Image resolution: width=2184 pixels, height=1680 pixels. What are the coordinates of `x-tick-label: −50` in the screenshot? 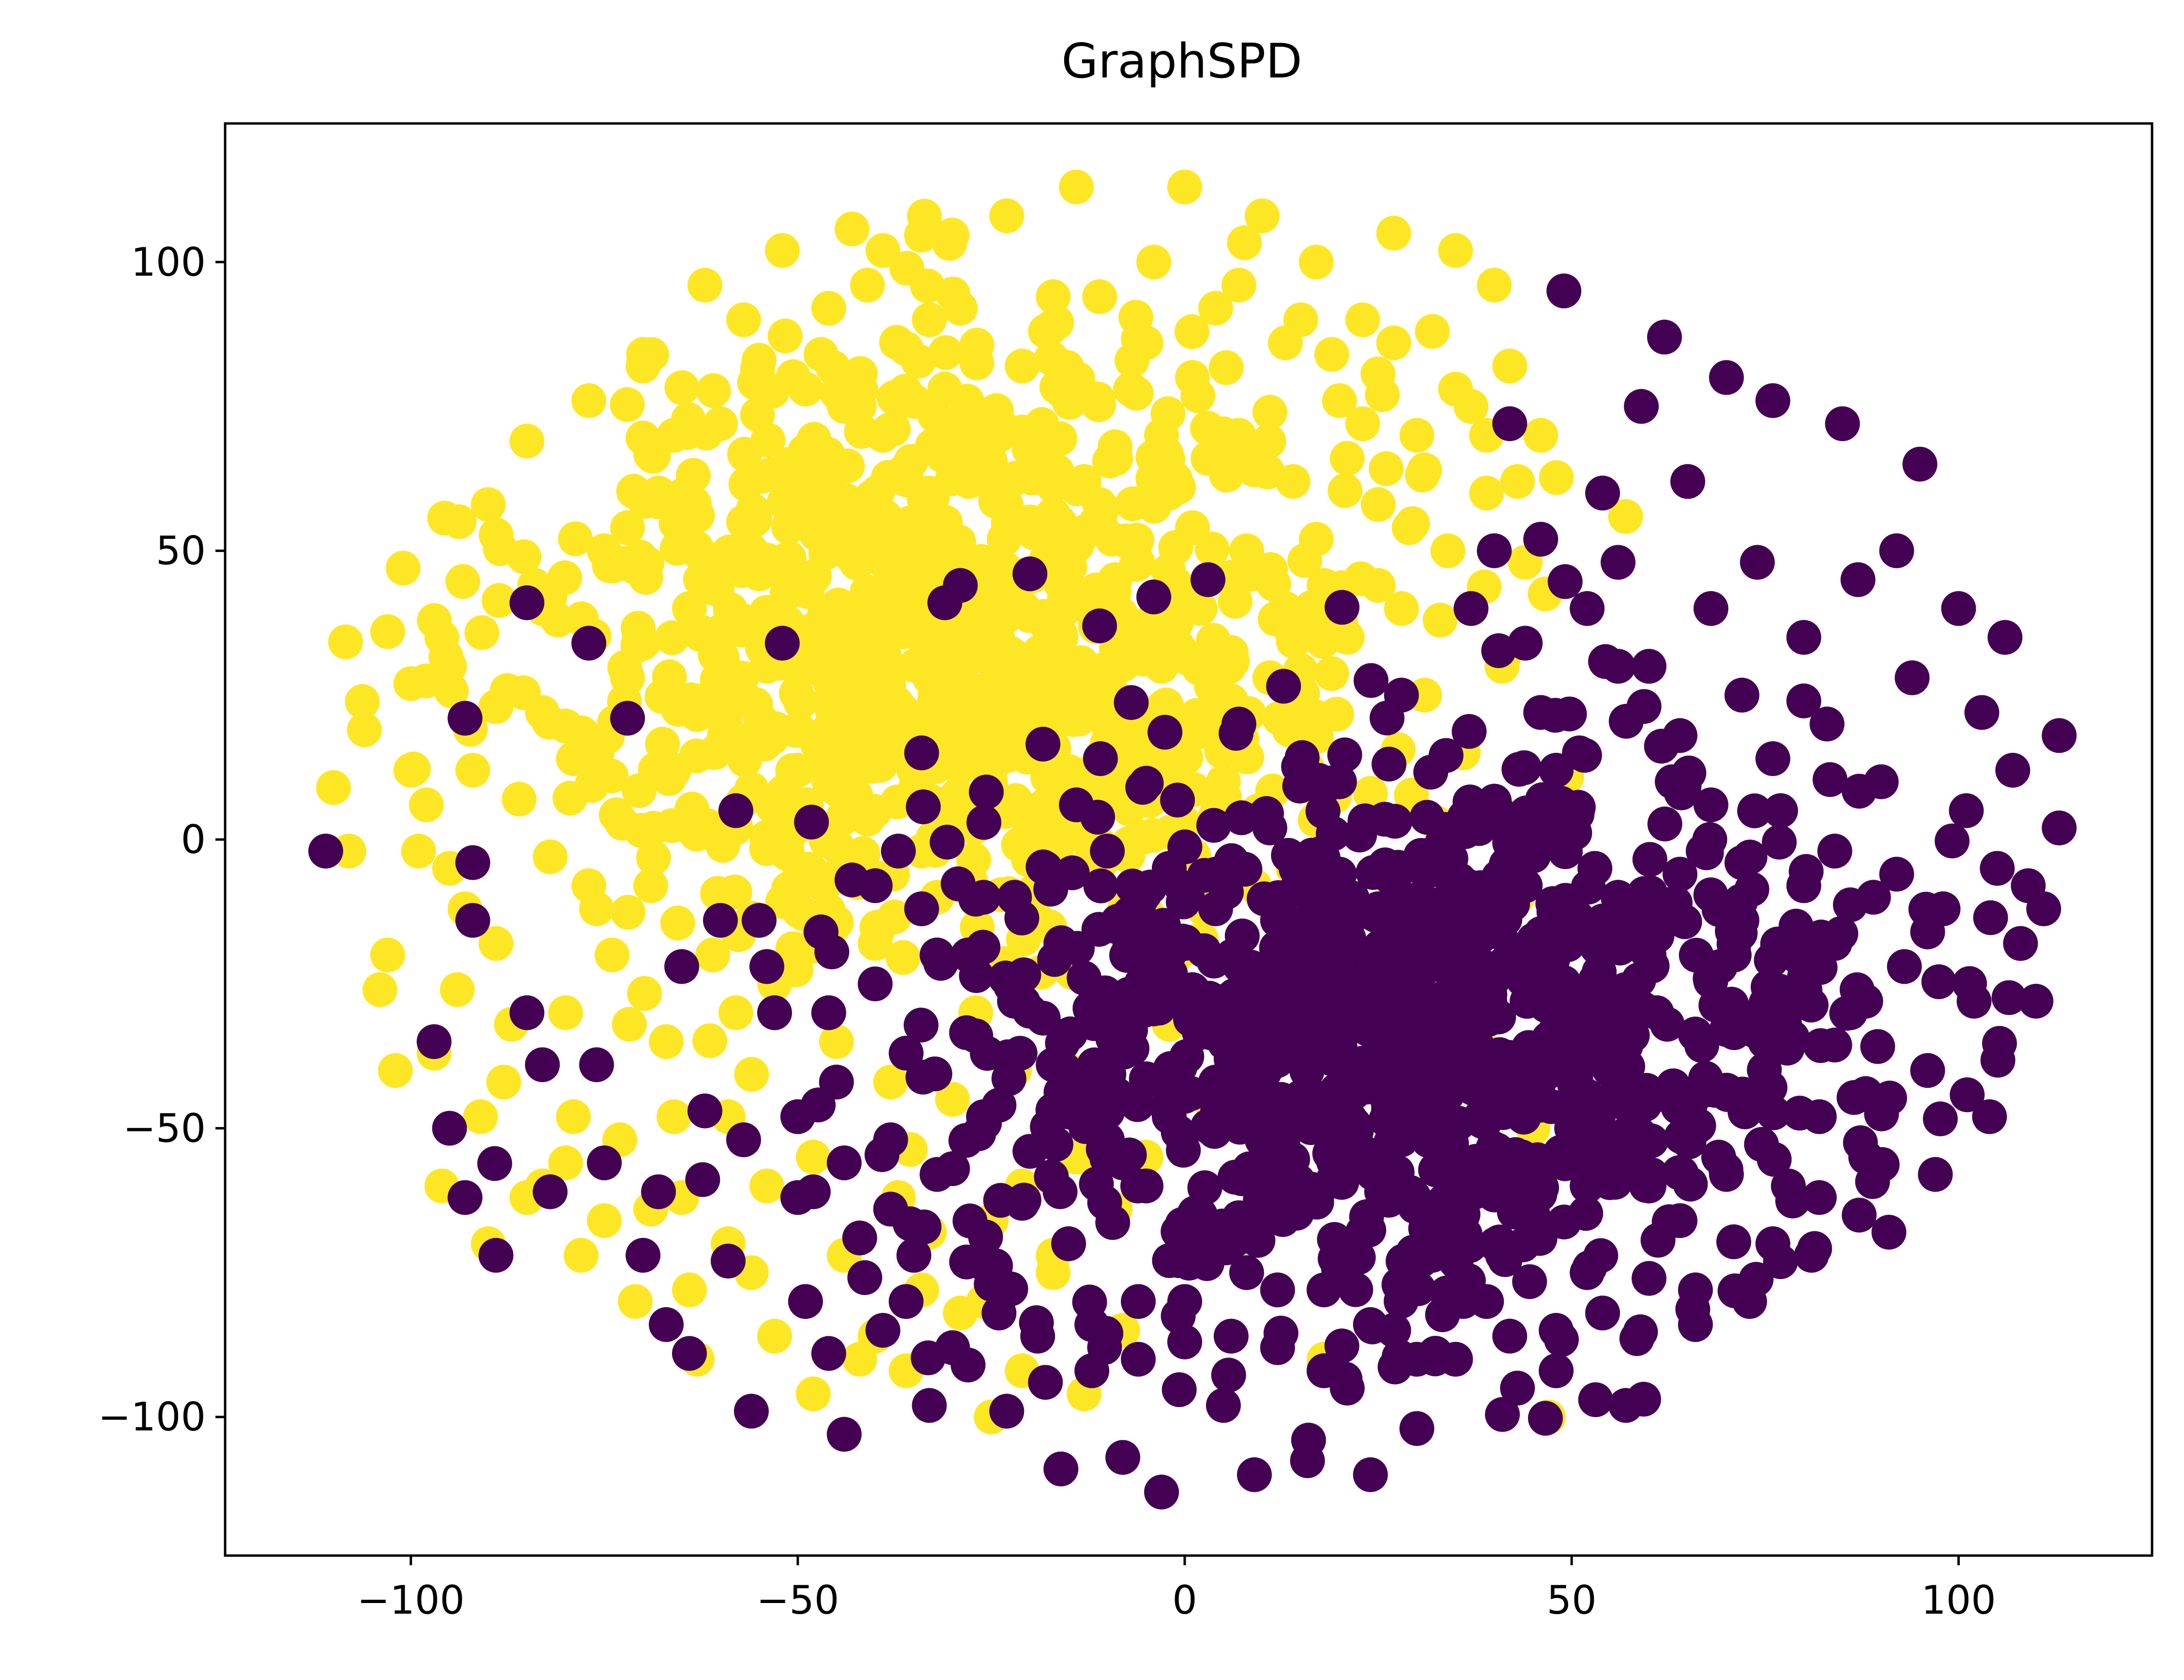 It's located at (798, 1601).